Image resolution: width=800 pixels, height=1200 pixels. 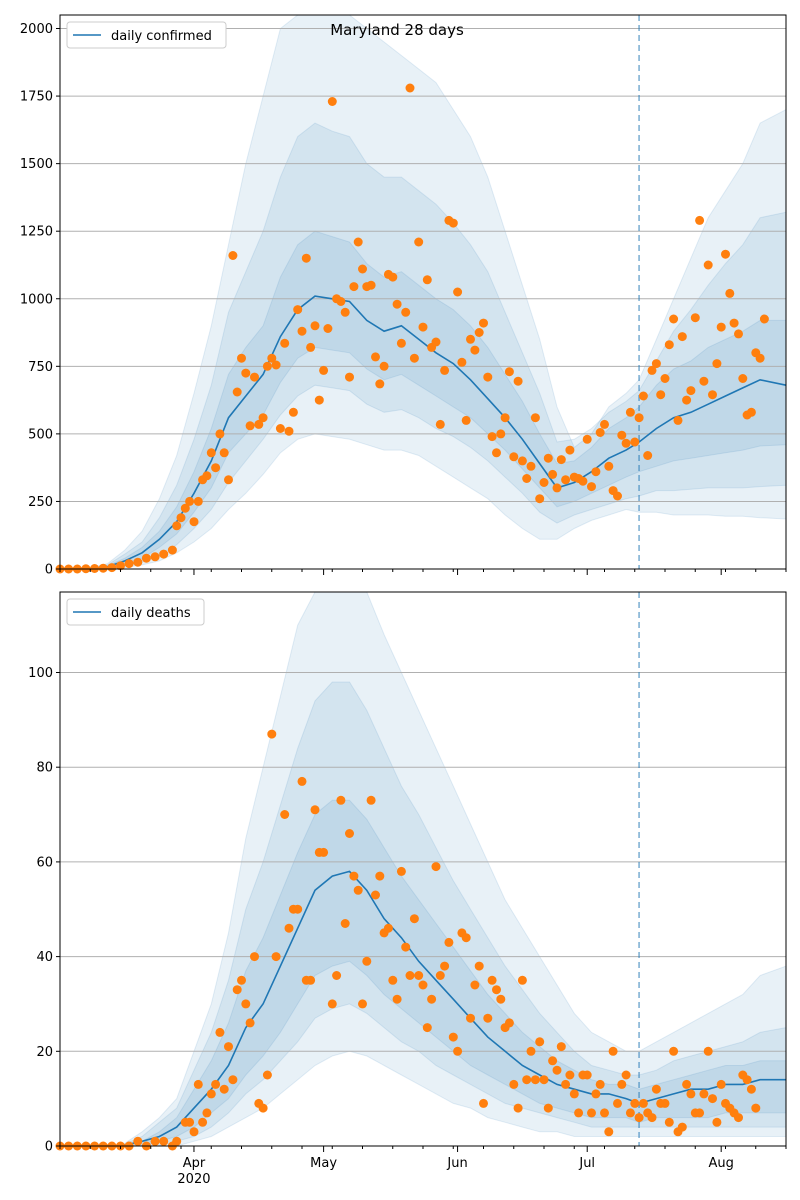 What do you see at coordinates (44, 1052) in the screenshot?
I see `y-tick-label: 20` at bounding box center [44, 1052].